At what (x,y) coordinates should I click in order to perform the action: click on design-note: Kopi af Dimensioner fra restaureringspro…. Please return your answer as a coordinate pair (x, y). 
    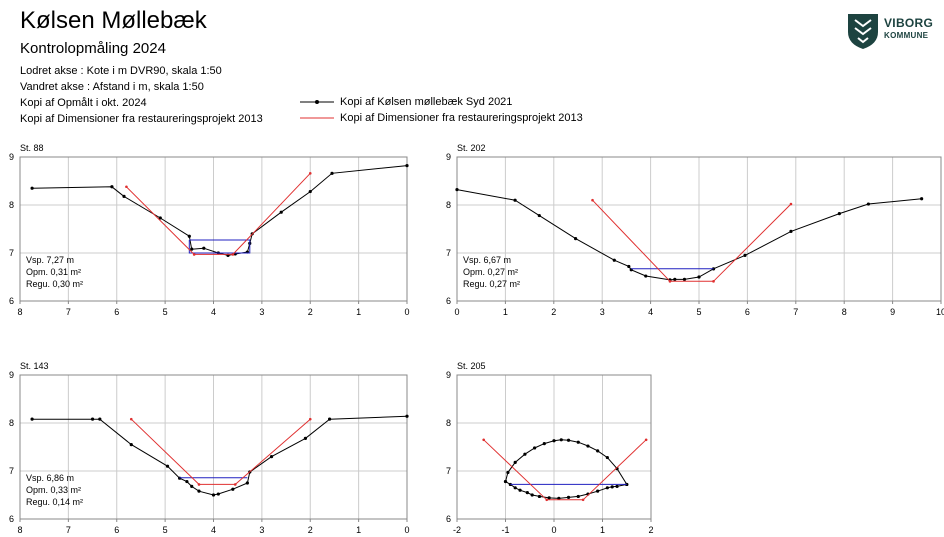
    Looking at the image, I should click on (141, 119).